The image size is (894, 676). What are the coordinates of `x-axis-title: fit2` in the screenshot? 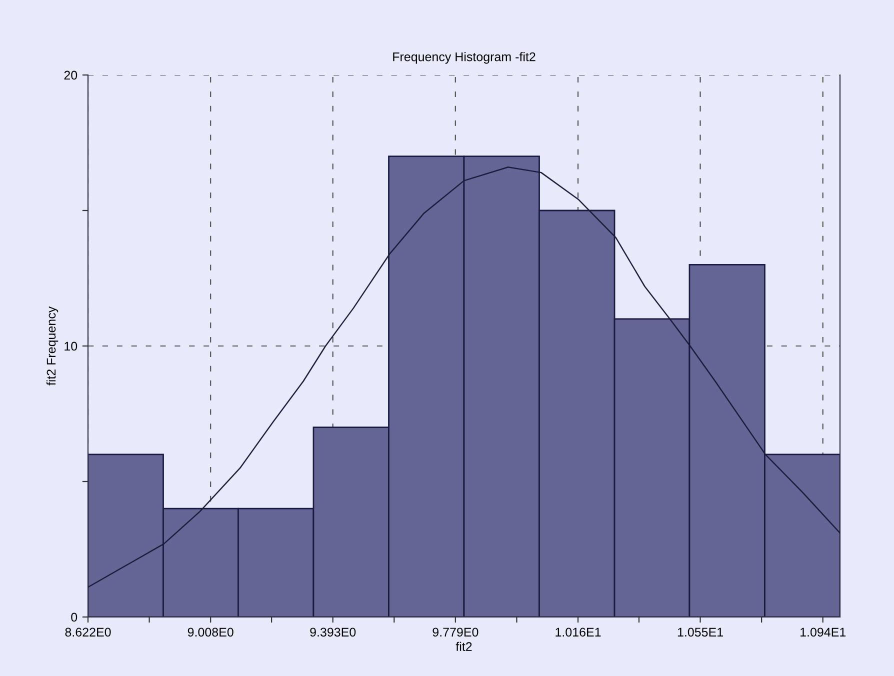 It's located at (464, 647).